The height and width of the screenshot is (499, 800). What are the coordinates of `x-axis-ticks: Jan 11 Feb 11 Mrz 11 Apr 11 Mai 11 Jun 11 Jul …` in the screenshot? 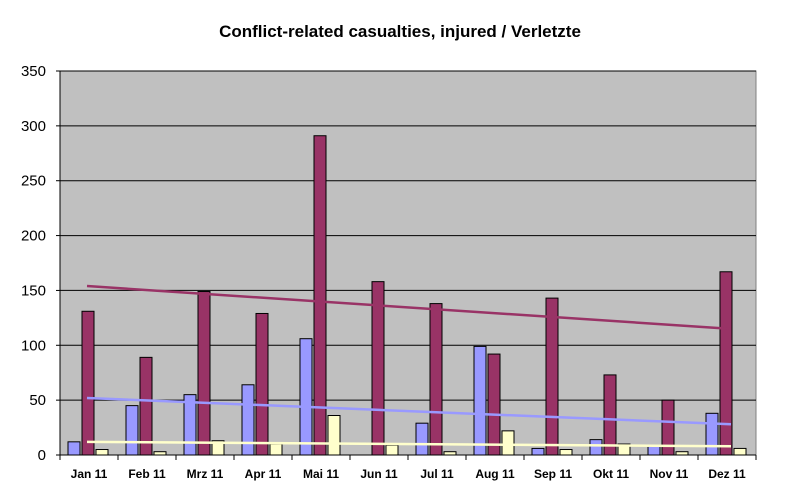 It's located at (408, 467).